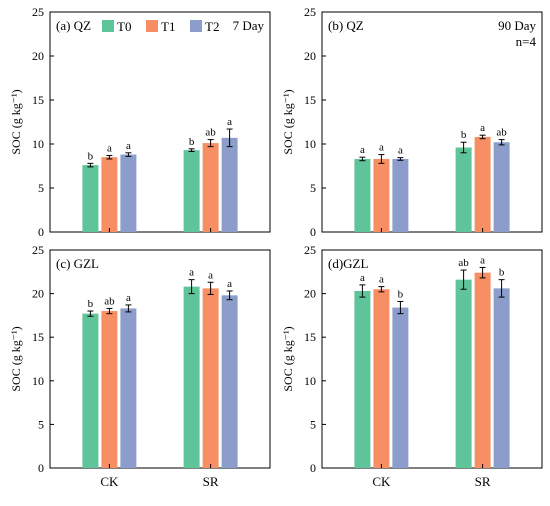  Describe the element at coordinates (526, 41) in the screenshot. I see `panel-annotation-n: n=4` at that location.